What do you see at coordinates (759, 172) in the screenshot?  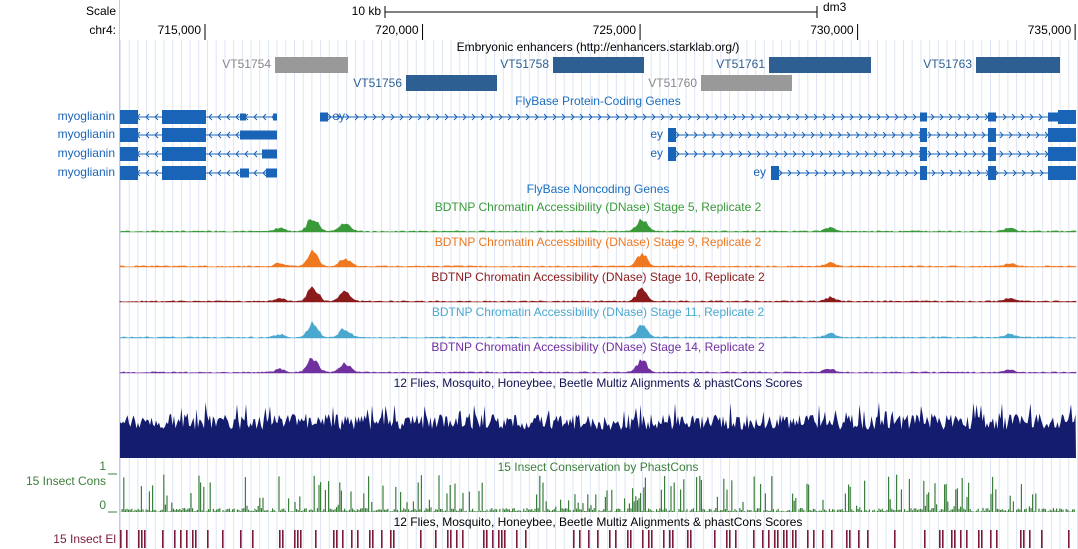 I see `gene-label: ey` at bounding box center [759, 172].